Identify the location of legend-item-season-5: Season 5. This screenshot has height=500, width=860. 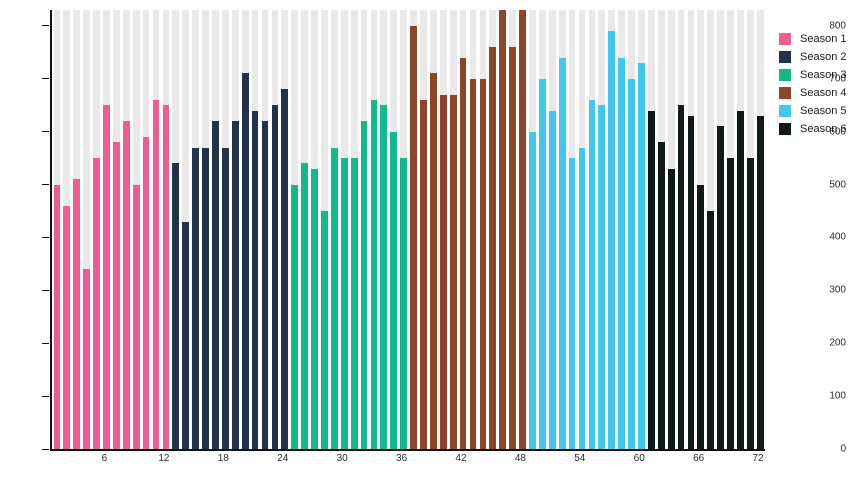
(812, 111).